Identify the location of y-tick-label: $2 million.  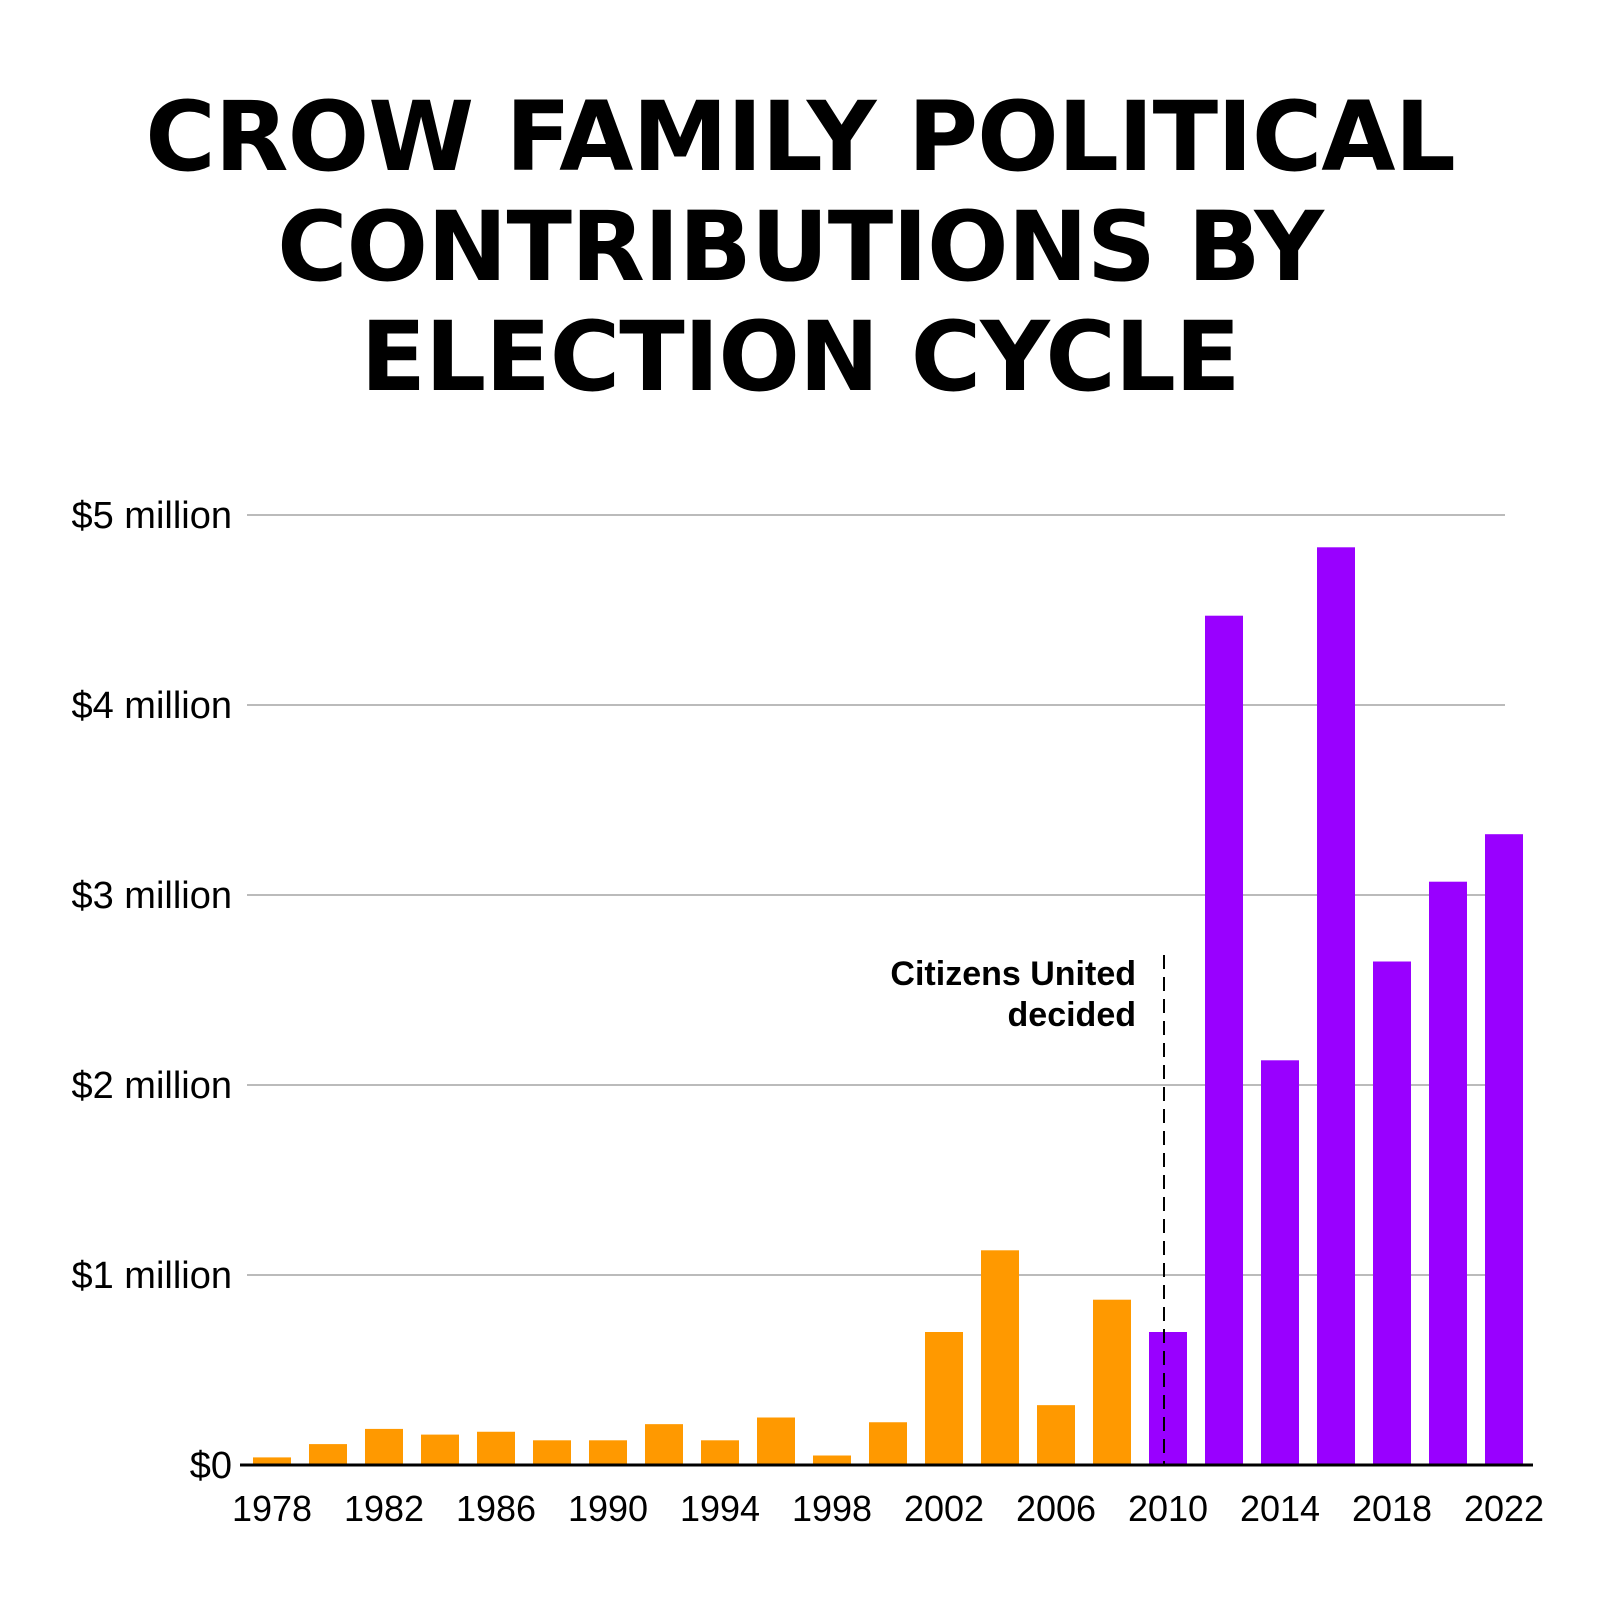
(151, 1086).